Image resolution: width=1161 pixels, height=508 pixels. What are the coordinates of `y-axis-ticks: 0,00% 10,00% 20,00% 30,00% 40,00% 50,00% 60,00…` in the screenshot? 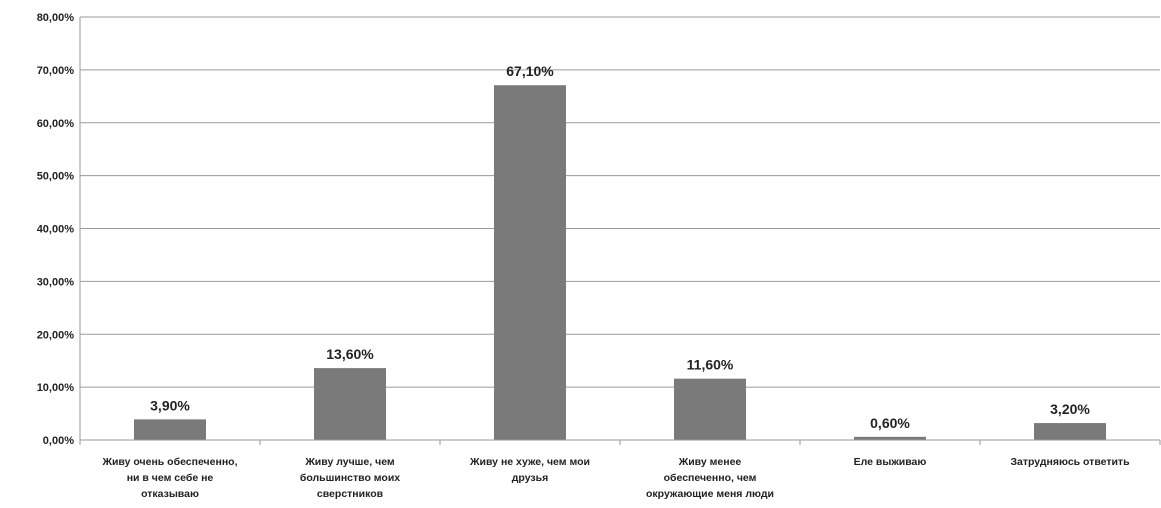 It's located at (56, 229).